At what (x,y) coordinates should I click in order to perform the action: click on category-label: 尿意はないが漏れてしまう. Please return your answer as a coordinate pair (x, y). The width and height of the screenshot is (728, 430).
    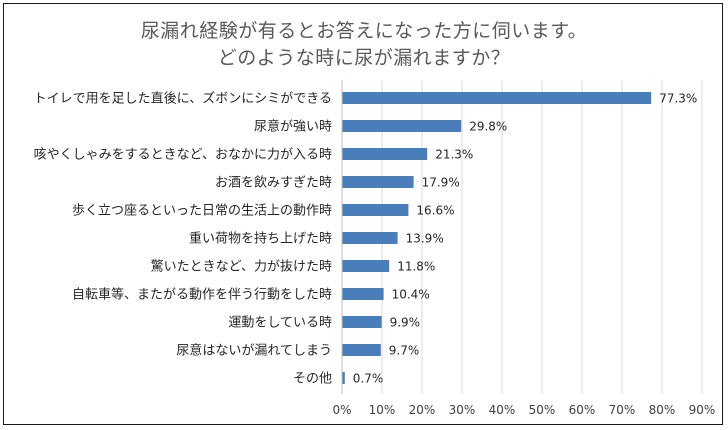
    Looking at the image, I should click on (254, 351).